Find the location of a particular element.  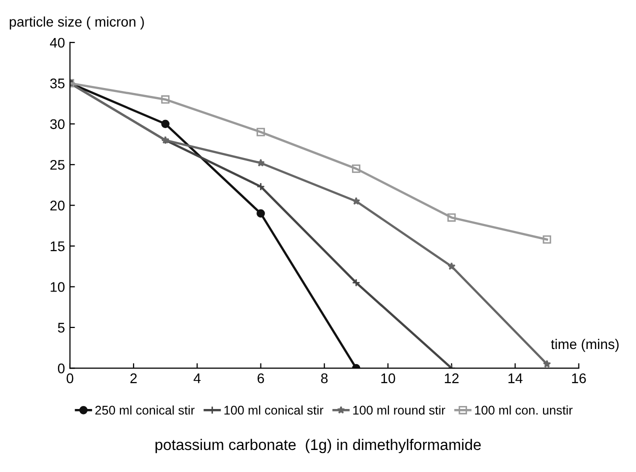

y-tick-label: 10 is located at coordinates (57, 287).